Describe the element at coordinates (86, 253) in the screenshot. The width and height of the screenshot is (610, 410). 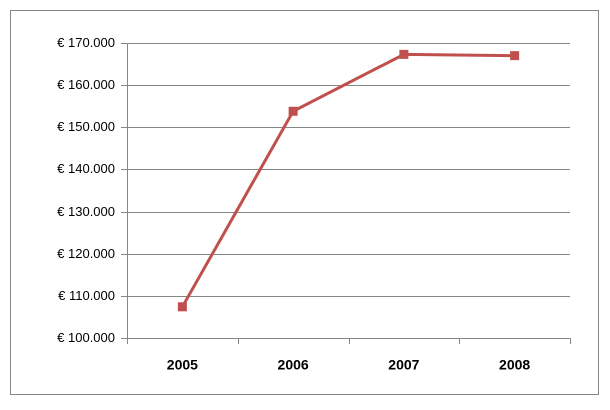
I see `y-tick-label: € 120.000` at that location.